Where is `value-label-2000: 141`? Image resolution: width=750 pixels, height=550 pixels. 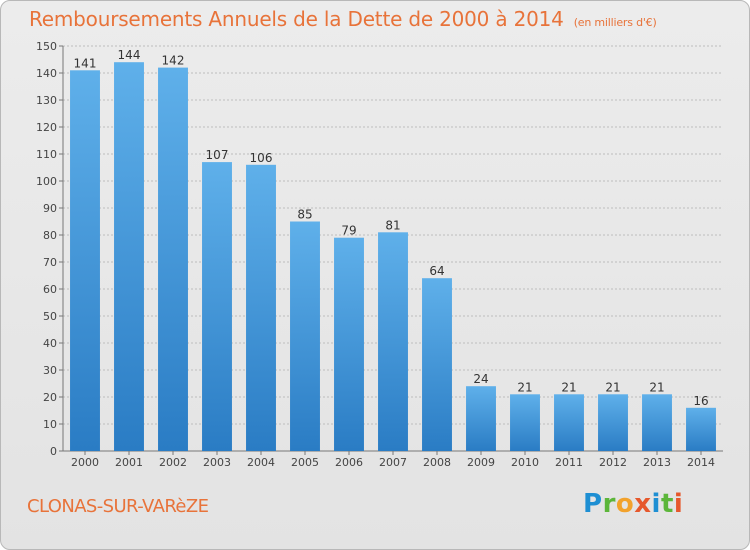 value-label-2000: 141 is located at coordinates (85, 63).